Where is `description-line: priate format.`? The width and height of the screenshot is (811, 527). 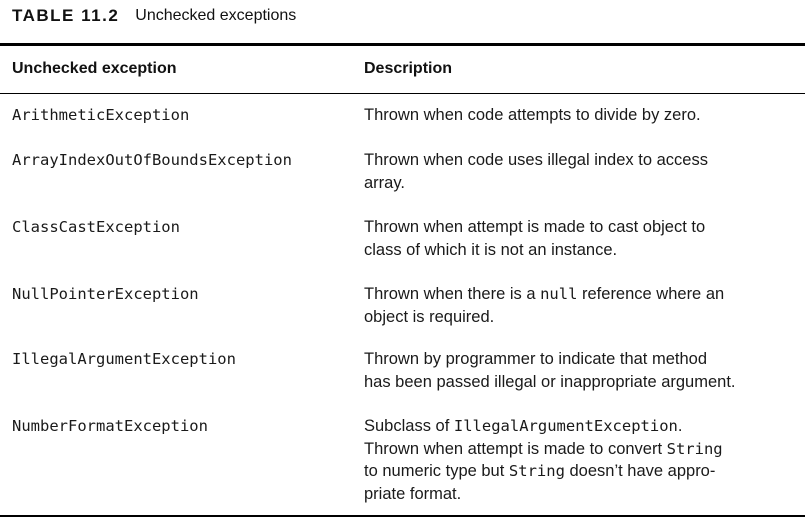 description-line: priate format. is located at coordinates (584, 494).